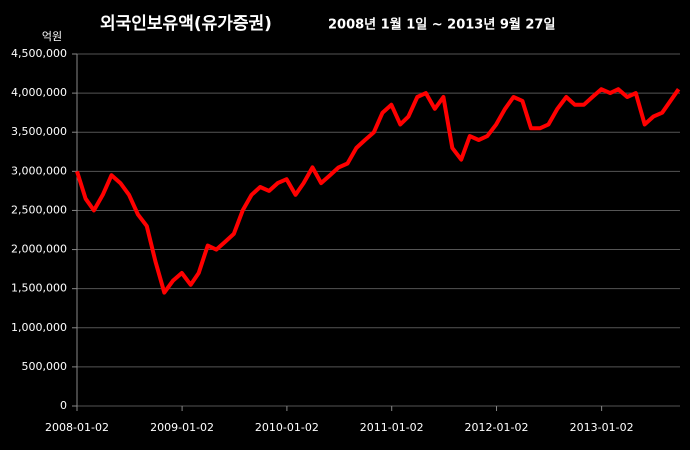 The image size is (690, 450). Describe the element at coordinates (77, 427) in the screenshot. I see `x-tick-label: 2008-01-02` at that location.